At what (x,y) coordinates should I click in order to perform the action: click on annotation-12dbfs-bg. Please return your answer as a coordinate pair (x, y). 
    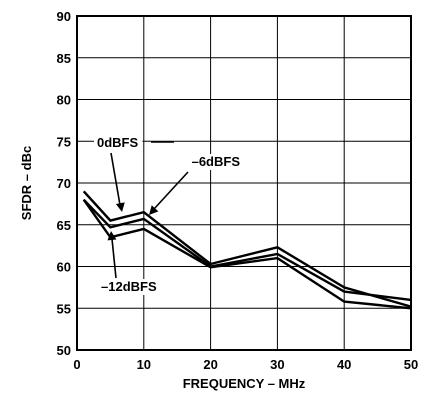
    Looking at the image, I should click on (131, 287).